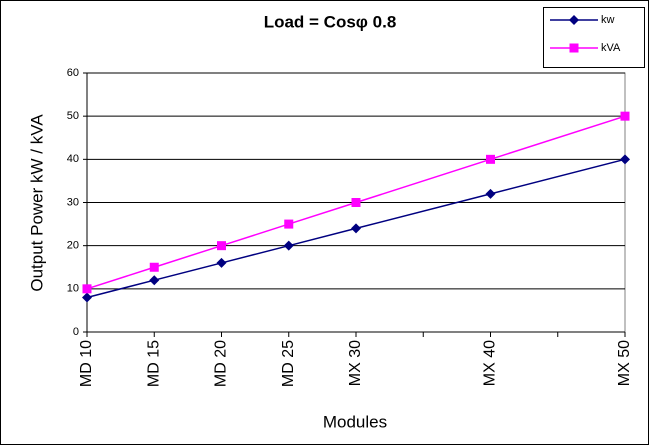 Image resolution: width=649 pixels, height=445 pixels. Describe the element at coordinates (73, 202) in the screenshot. I see `y-tick-label: 30` at that location.